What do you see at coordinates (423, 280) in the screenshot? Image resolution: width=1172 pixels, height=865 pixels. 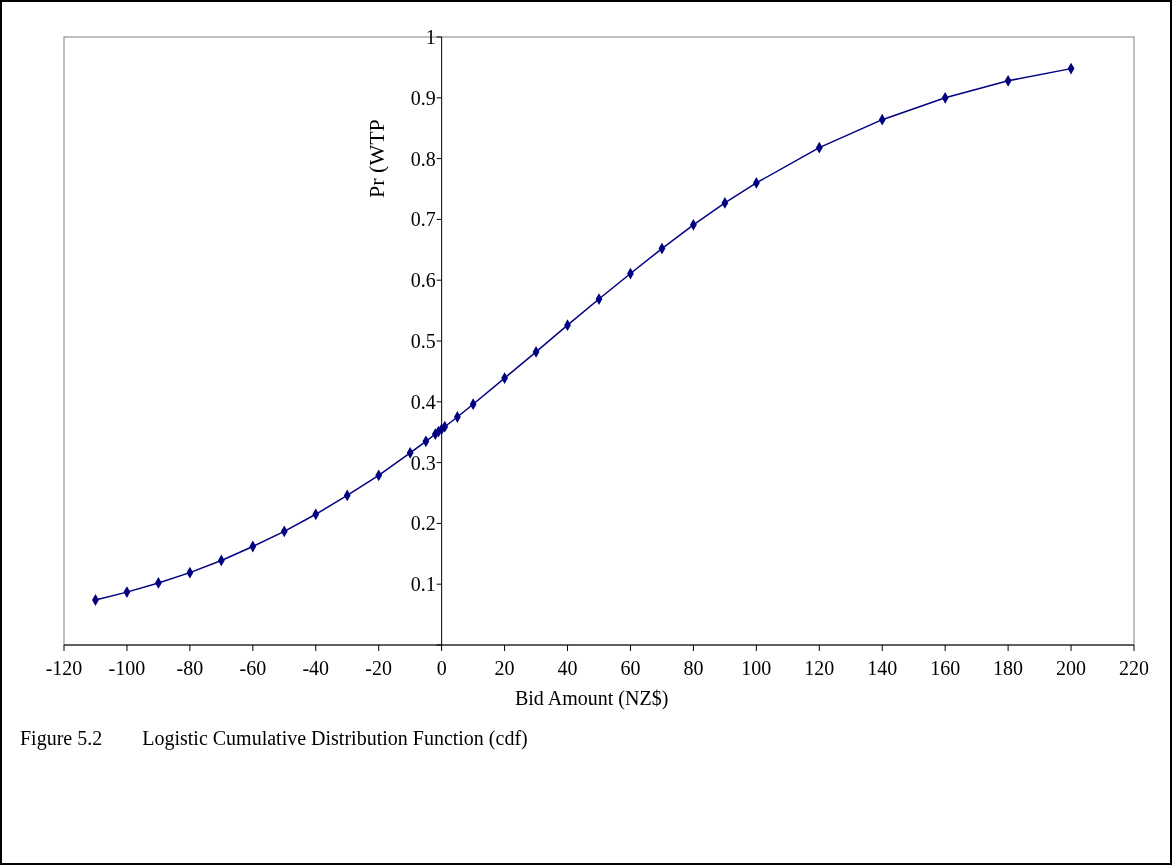 I see `y-tick-label: 0.6` at bounding box center [423, 280].